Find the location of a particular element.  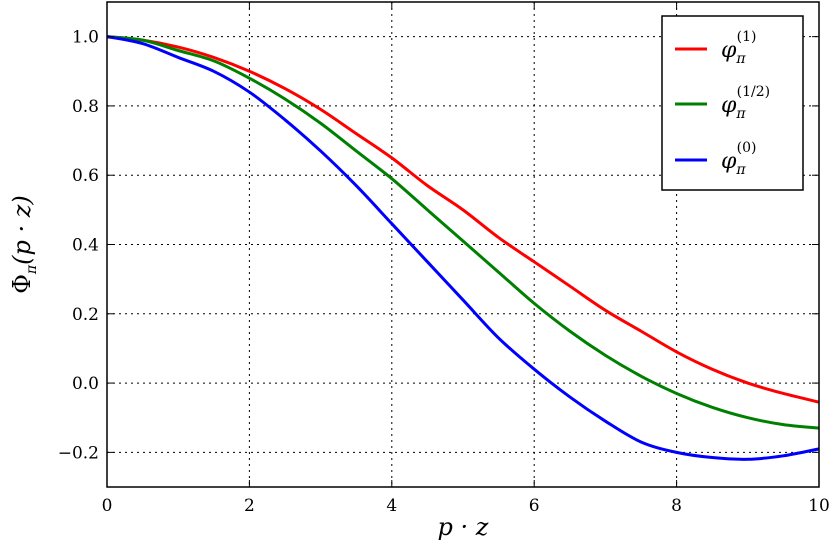

x-tick-labels: 0 2 4 6 8 10 is located at coordinates (466, 506).